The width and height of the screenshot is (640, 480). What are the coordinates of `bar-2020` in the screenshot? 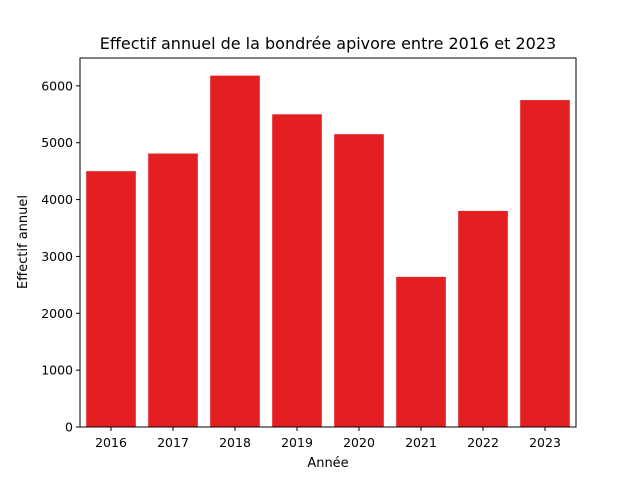 It's located at (359, 280).